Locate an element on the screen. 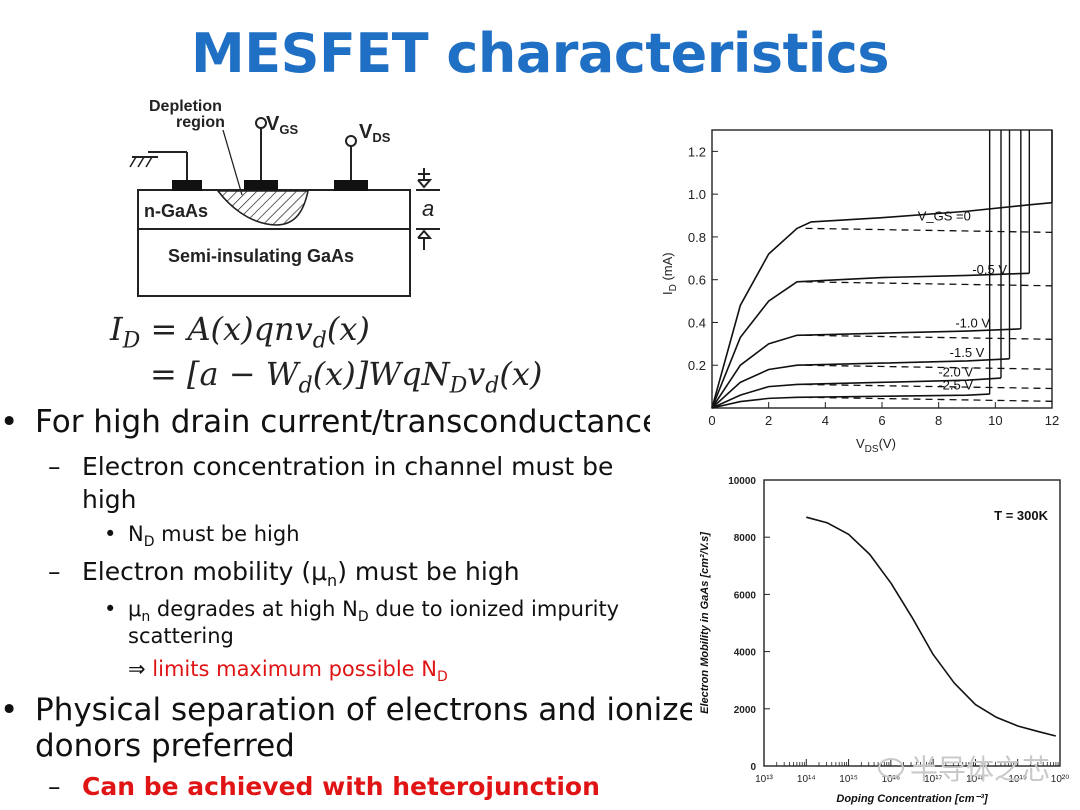 The image size is (1080, 810). vds-terminal is located at coordinates (351, 141).